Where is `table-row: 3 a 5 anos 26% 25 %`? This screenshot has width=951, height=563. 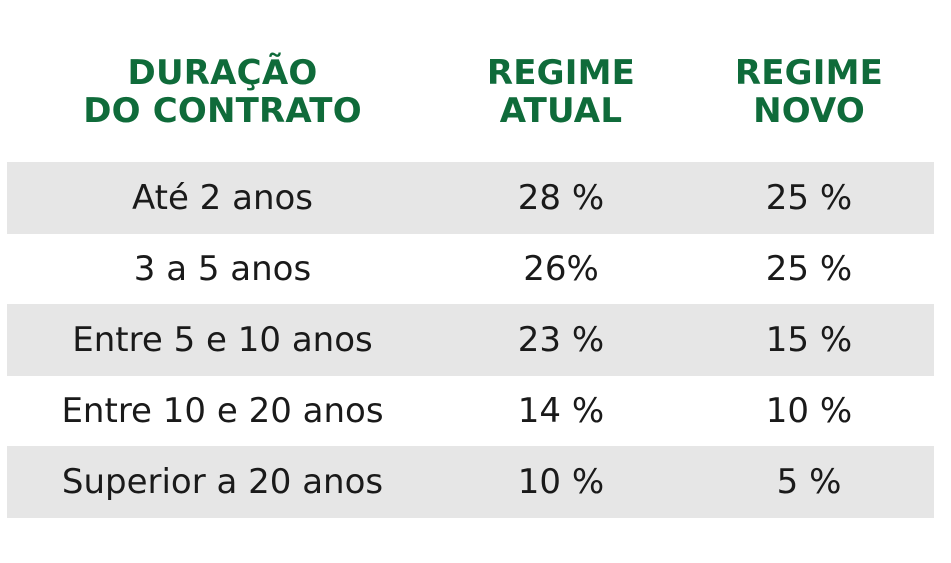
table-row: 3 a 5 anos 26% 25 % is located at coordinates (470, 269).